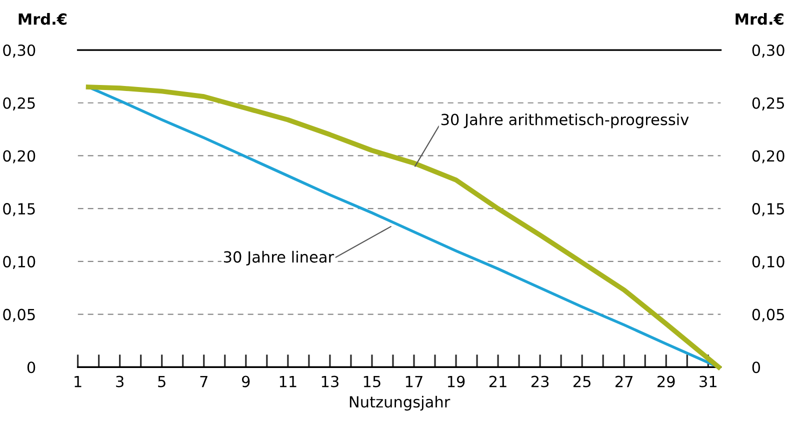 Image resolution: width=786 pixels, height=435 pixels. Describe the element at coordinates (768, 315) in the screenshot. I see `y2-tick-label: 0,05` at that location.